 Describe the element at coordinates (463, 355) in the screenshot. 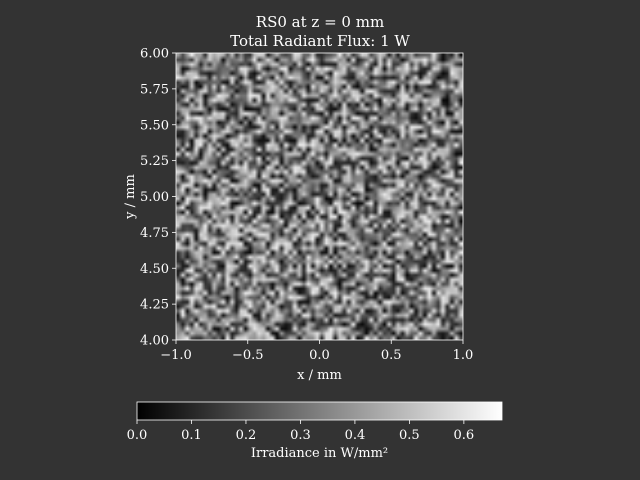

I see `x-tick-label: 1.0` at that location.